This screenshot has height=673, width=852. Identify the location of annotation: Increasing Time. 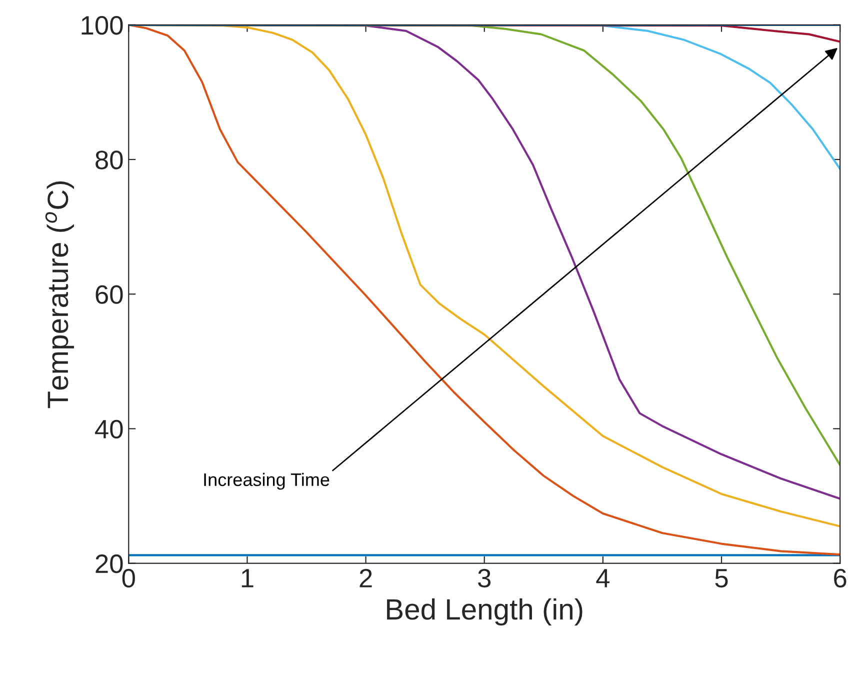
(267, 481).